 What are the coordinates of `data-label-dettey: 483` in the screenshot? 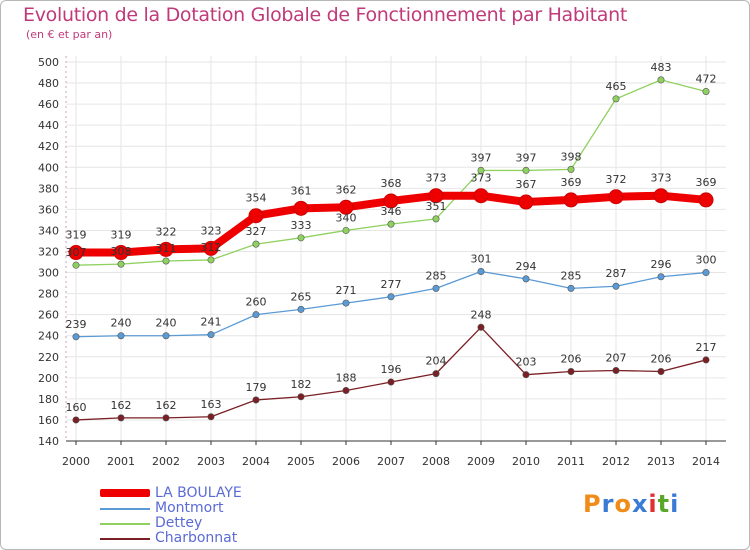 It's located at (661, 67).